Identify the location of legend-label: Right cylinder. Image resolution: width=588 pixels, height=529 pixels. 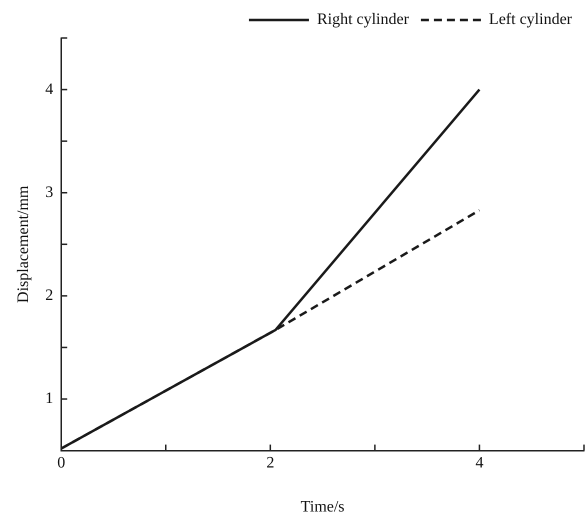
(363, 19).